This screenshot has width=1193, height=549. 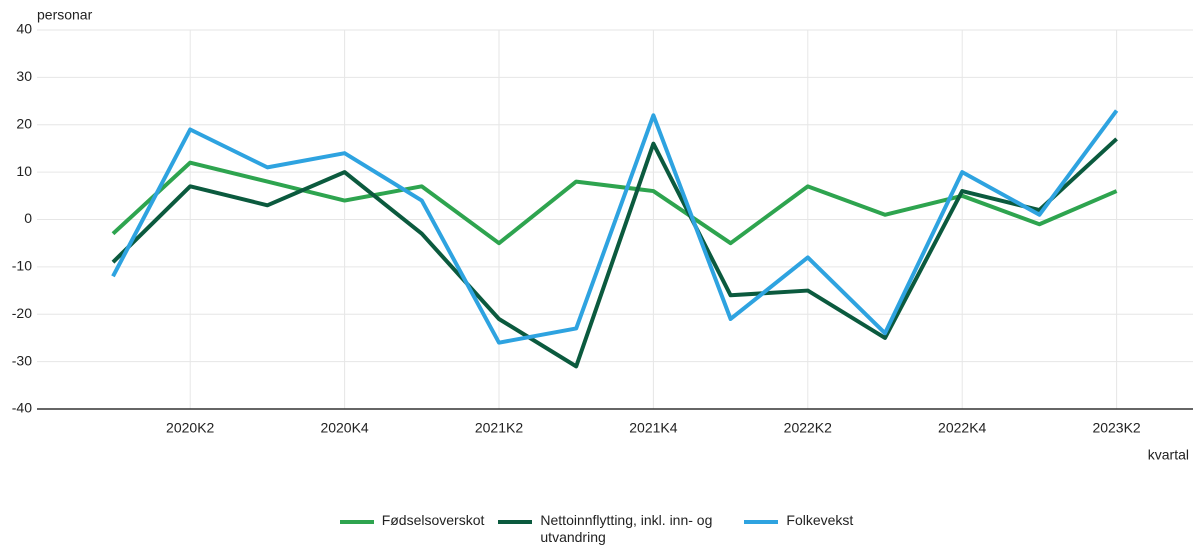 I want to click on y-tick-label: -40, so click(x=22, y=408).